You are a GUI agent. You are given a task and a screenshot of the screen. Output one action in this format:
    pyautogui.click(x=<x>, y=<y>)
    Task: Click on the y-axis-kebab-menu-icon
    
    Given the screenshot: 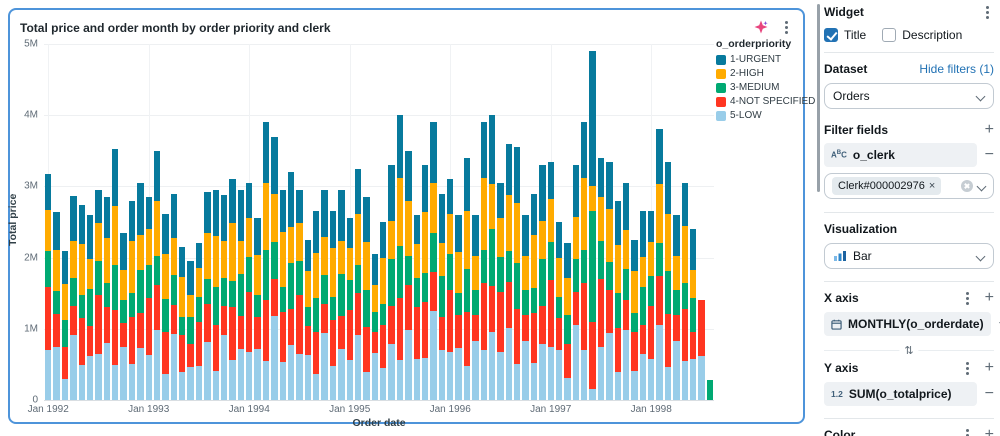 What is the action you would take?
    pyautogui.click(x=968, y=368)
    